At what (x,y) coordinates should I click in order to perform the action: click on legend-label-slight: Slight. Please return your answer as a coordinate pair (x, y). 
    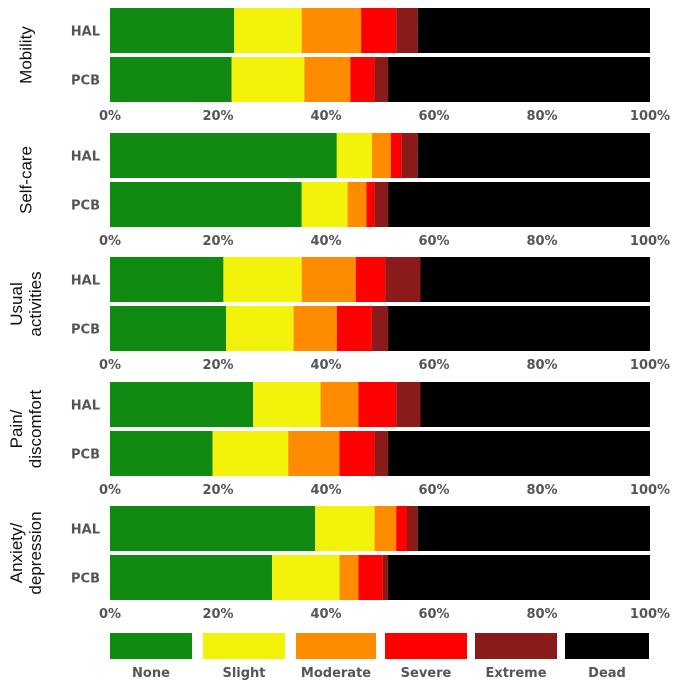
    Looking at the image, I should click on (243, 673).